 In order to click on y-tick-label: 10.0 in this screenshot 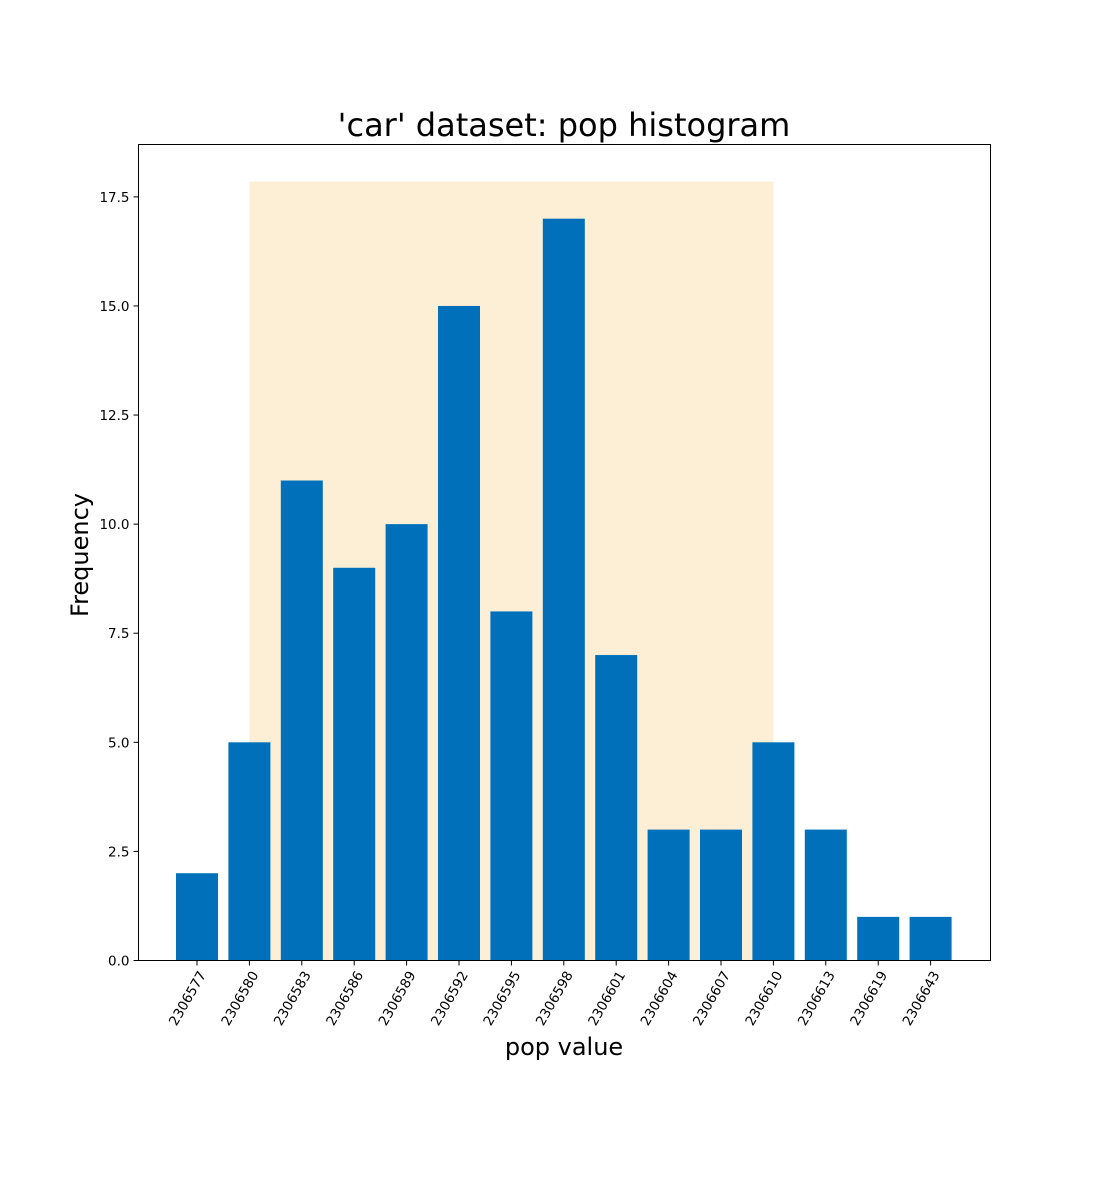, I will do `click(114, 525)`.